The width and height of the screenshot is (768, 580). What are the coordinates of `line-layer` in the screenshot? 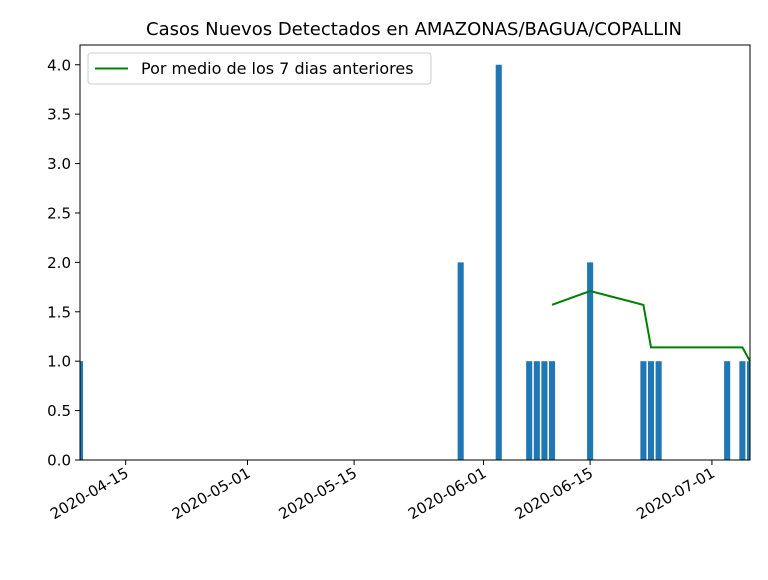 It's located at (651, 325).